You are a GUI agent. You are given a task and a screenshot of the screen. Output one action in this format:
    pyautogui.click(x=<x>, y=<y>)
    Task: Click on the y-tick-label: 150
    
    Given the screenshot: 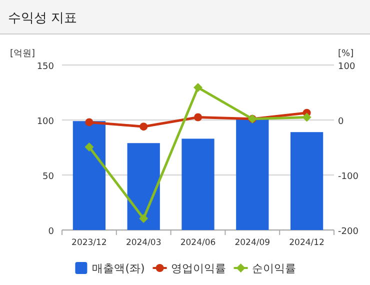 What is the action you would take?
    pyautogui.click(x=45, y=67)
    